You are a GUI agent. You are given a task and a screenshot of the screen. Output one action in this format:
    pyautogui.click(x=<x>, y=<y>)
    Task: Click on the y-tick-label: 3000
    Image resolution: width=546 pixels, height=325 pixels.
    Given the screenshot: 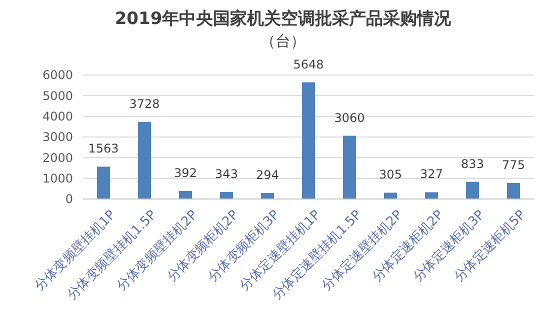 What is the action you would take?
    pyautogui.click(x=57, y=137)
    